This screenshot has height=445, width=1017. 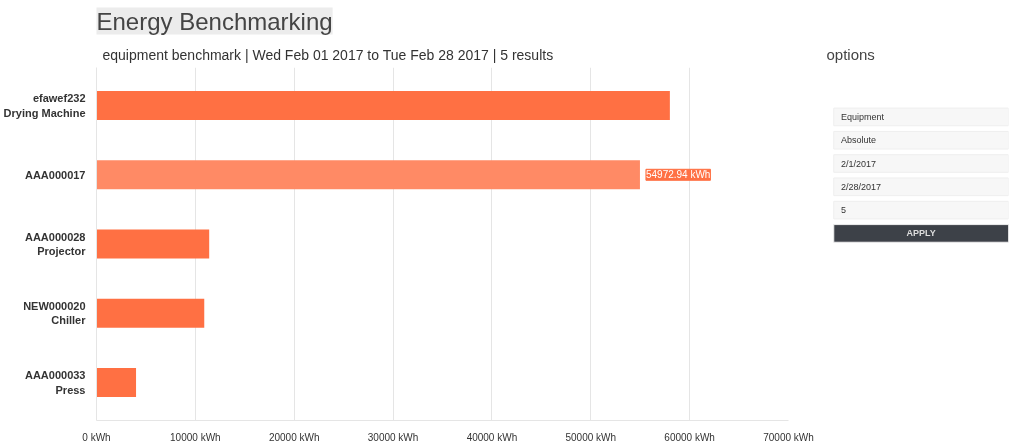 I want to click on data-label: 54972.94 kWh, so click(x=678, y=175).